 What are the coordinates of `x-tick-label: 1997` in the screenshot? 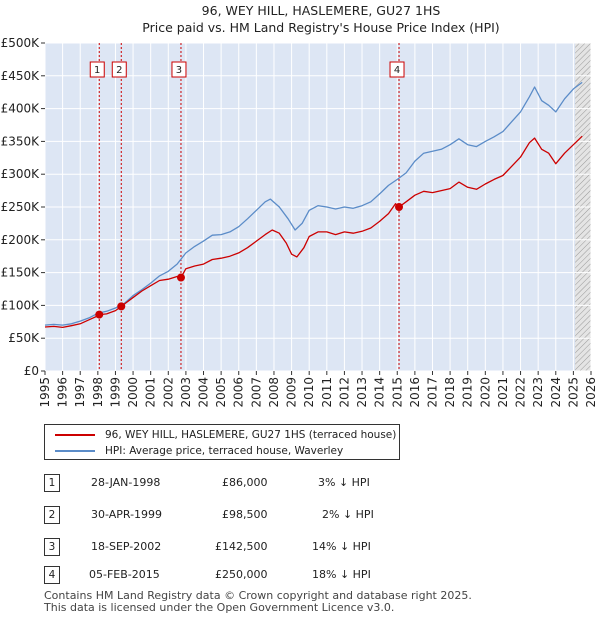 It's located at (80, 392).